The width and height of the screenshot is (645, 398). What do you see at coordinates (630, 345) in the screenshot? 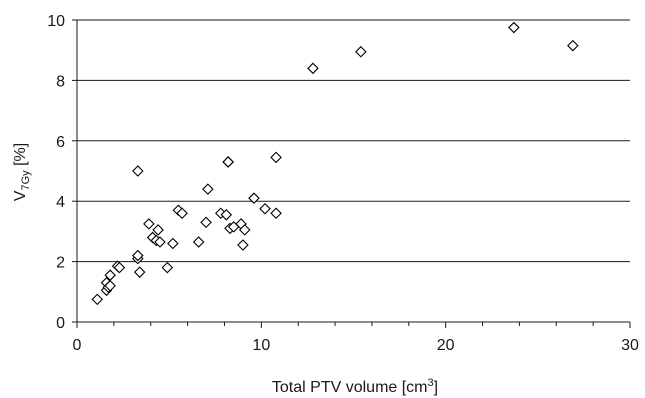
I see `x-tick-label: 30` at bounding box center [630, 345].